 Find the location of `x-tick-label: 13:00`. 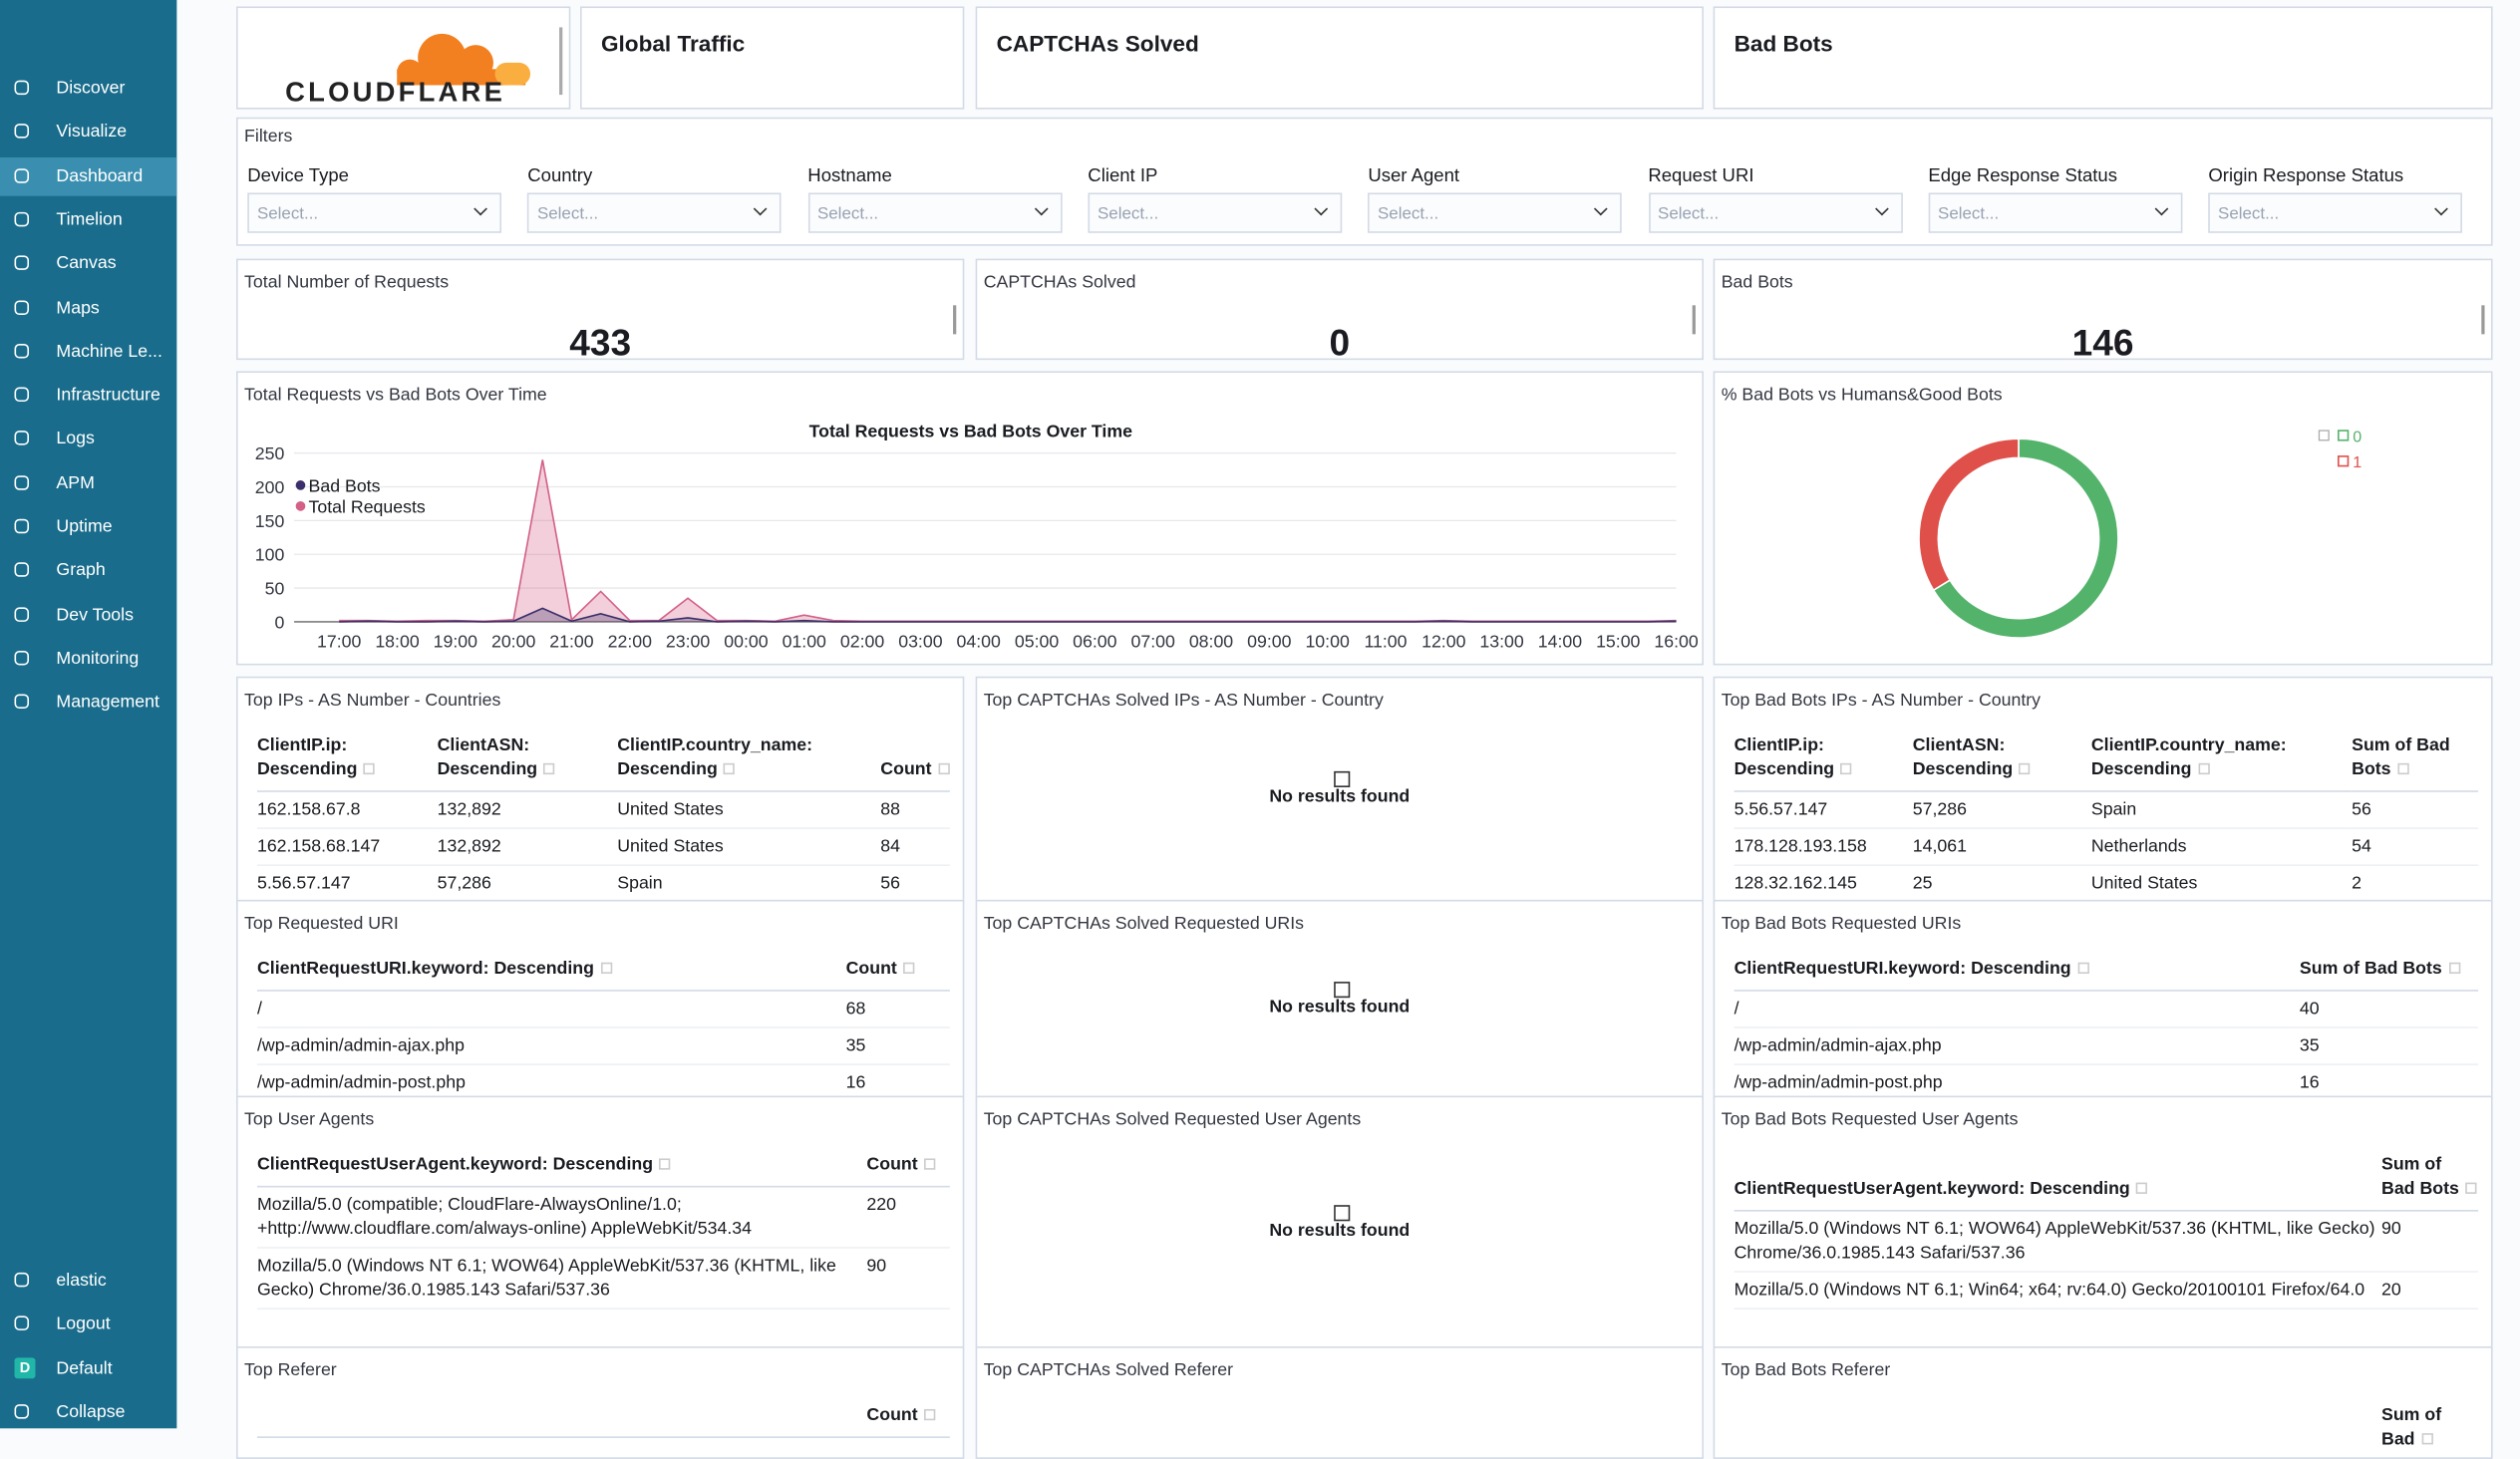

x-tick-label: 13:00 is located at coordinates (1501, 642).